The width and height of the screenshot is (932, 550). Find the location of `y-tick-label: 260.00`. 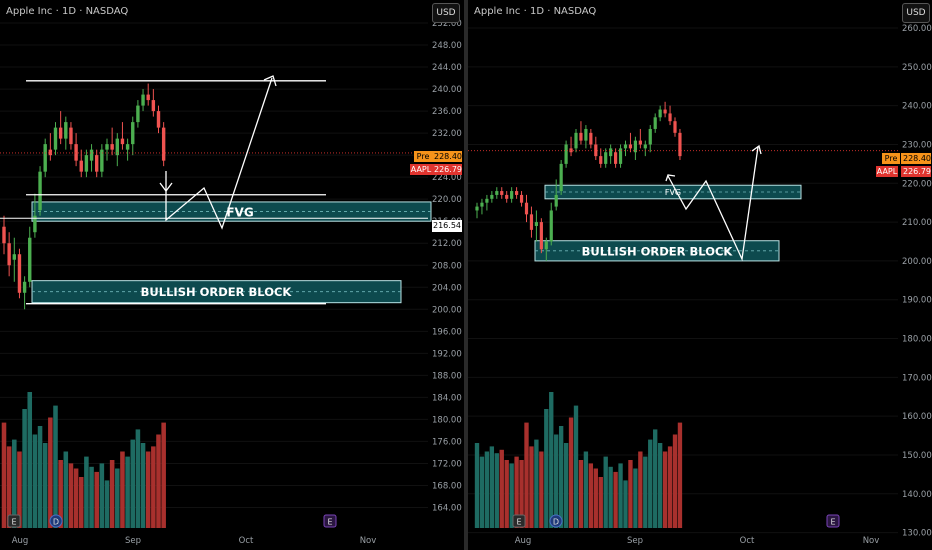

y-tick-label: 260.00 is located at coordinates (917, 29).